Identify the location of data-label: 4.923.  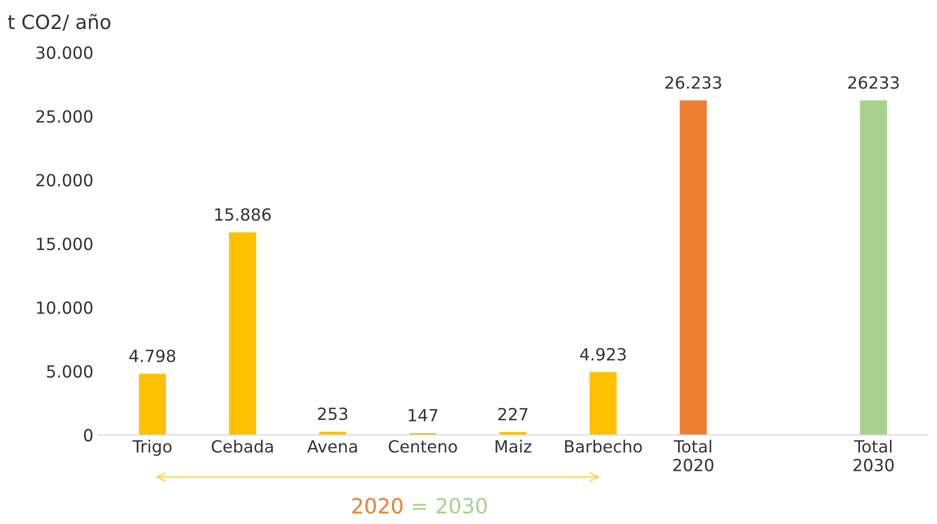
(603, 354).